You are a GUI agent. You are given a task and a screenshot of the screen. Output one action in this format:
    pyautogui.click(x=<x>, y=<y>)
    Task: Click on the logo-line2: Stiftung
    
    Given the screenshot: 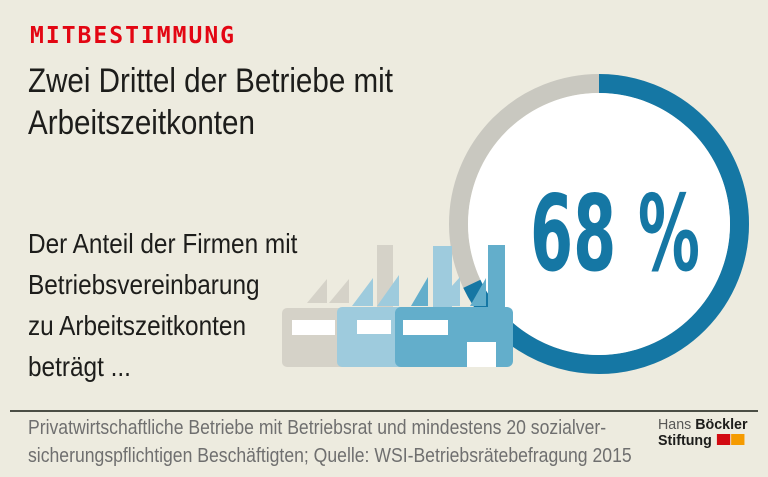 What is the action you would take?
    pyautogui.click(x=703, y=440)
    